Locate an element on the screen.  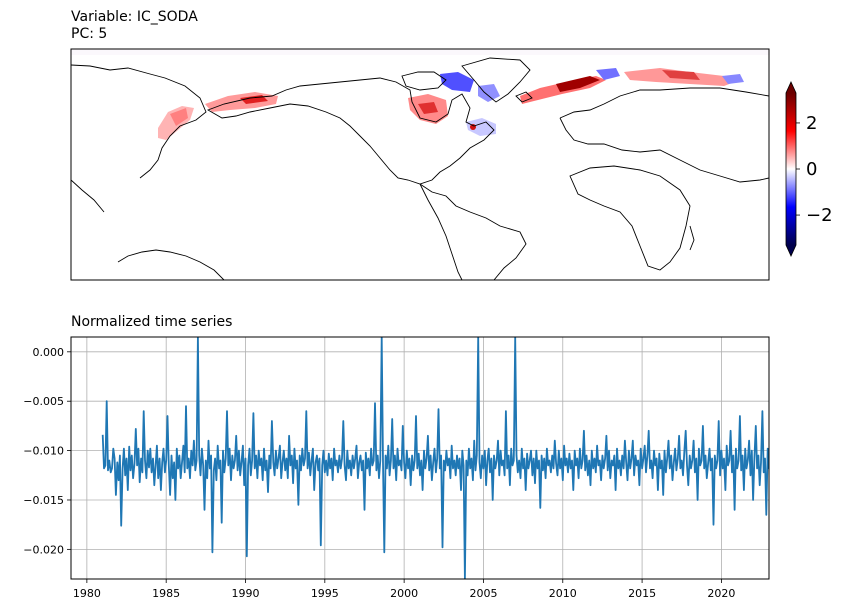
anomaly-svalbard-neg is located at coordinates (608, 74).